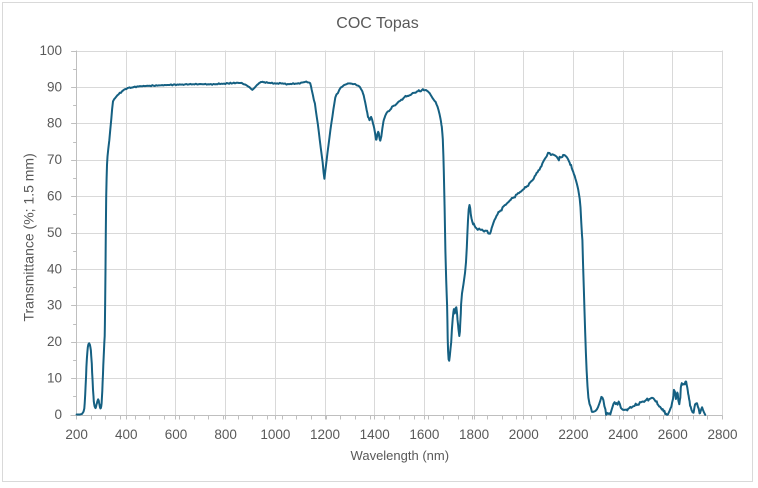 This screenshot has height=488, width=758. Describe the element at coordinates (623, 434) in the screenshot. I see `svg-text: 2400` at that location.